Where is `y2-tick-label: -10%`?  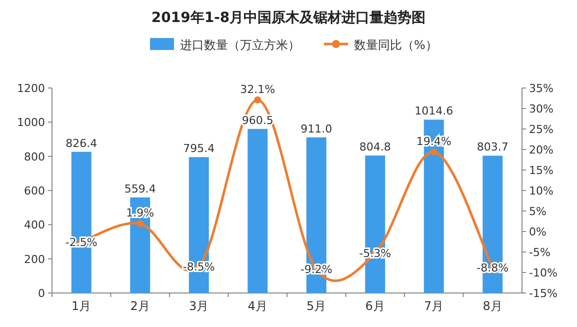 y2-tick-label: -10% is located at coordinates (543, 273).